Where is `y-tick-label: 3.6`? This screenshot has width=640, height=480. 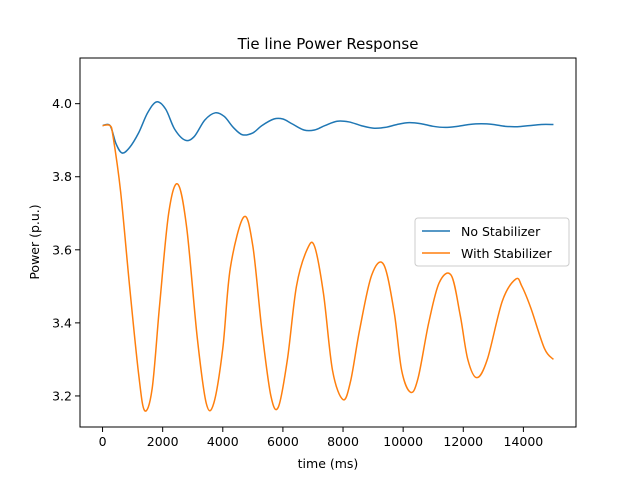
y-tick-label: 3.6 is located at coordinates (62, 249).